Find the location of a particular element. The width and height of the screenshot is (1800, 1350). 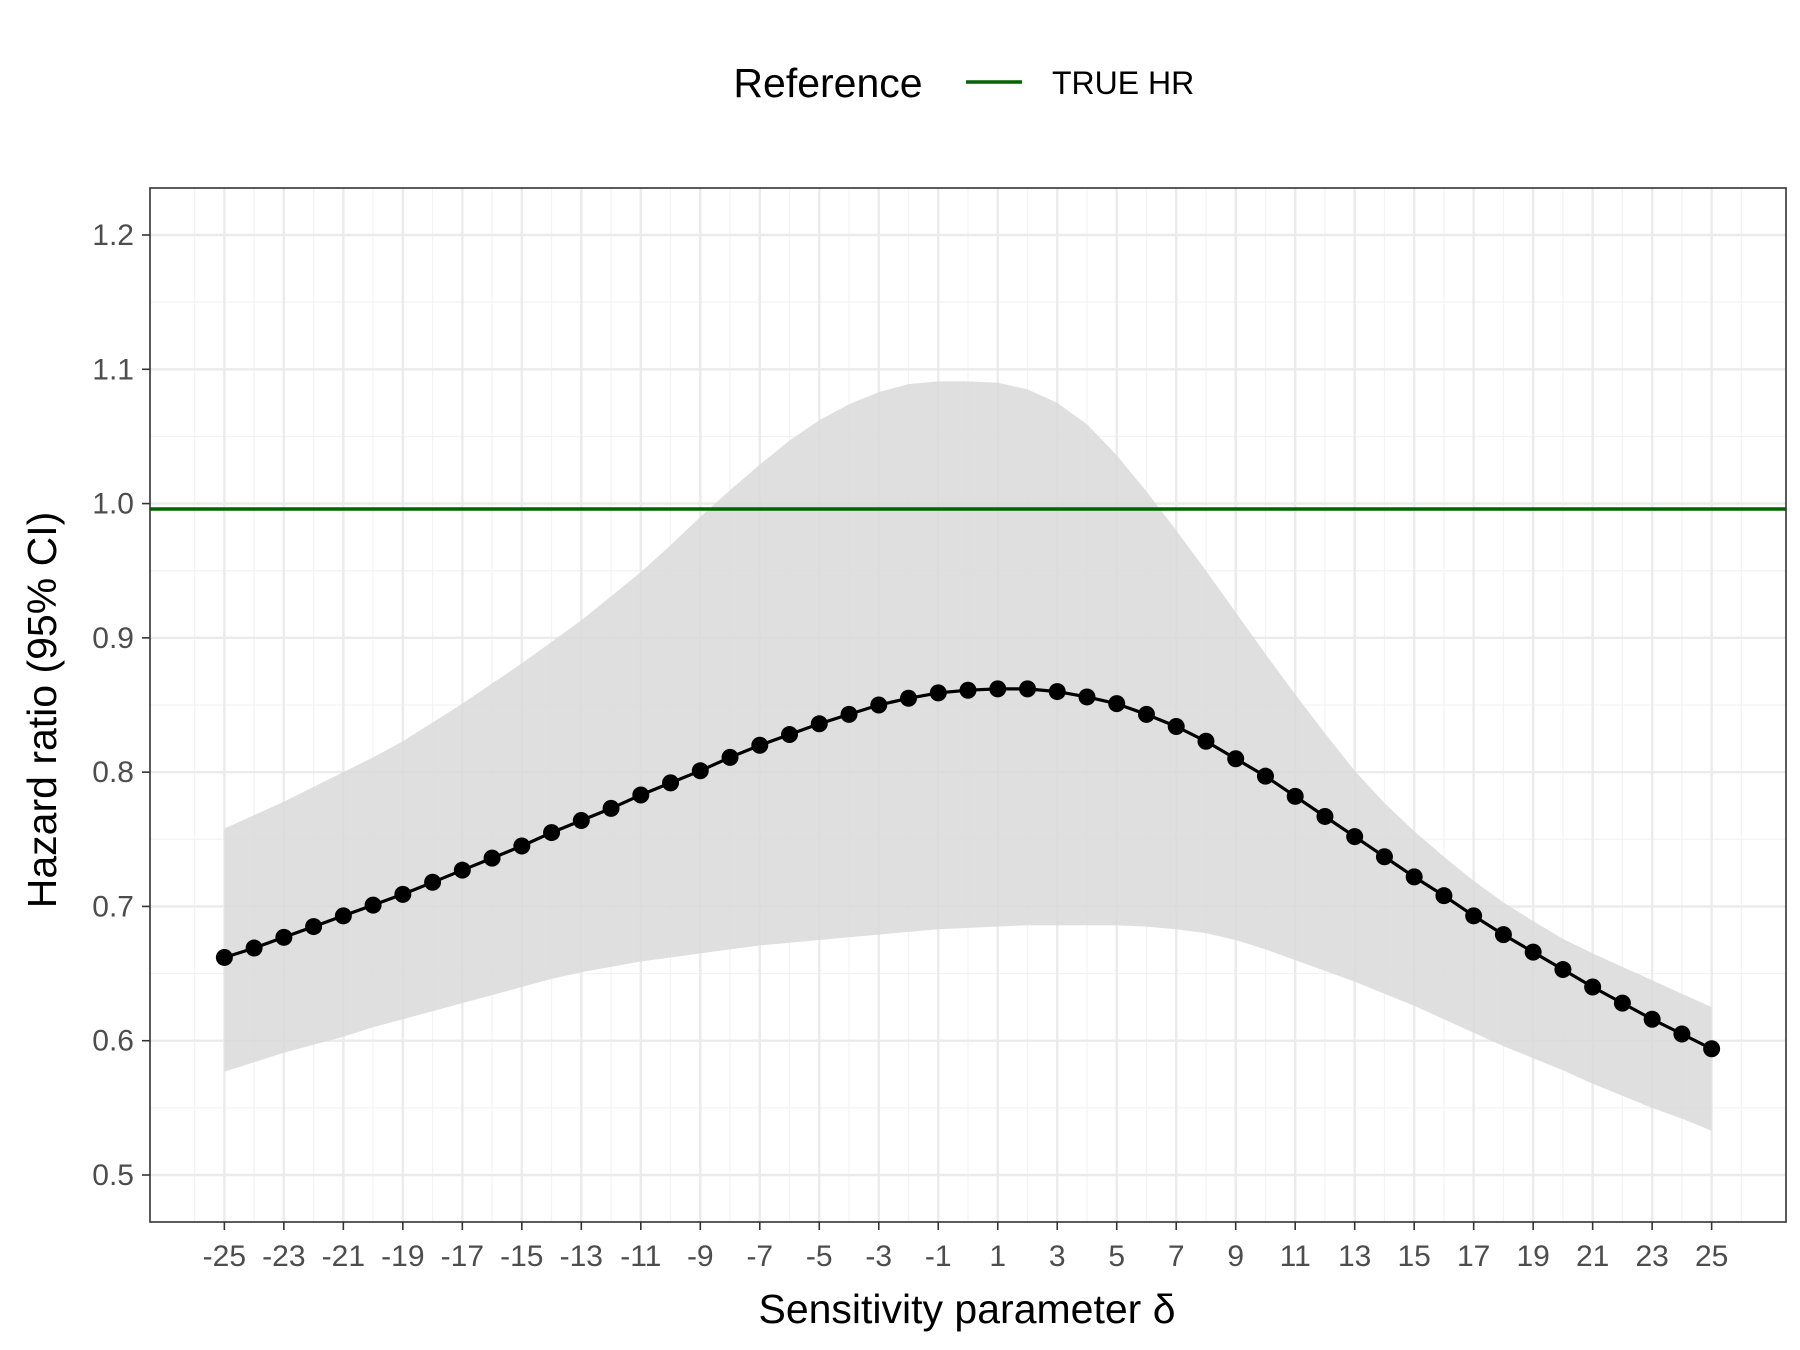

x-tick-label: -11 is located at coordinates (640, 1256).